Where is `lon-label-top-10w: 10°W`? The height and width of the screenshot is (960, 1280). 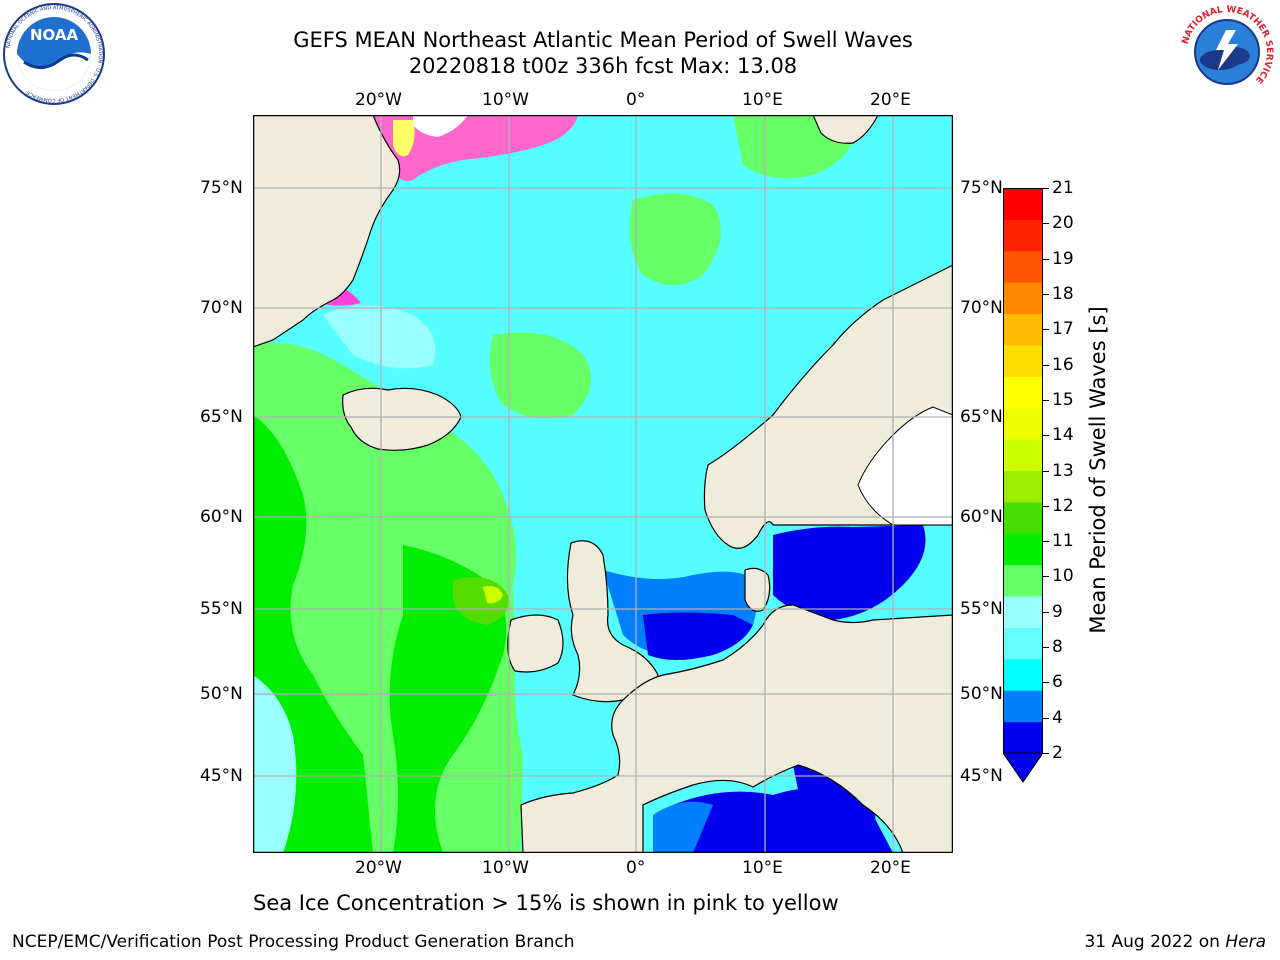
lon-label-top-10w: 10°W is located at coordinates (505, 100).